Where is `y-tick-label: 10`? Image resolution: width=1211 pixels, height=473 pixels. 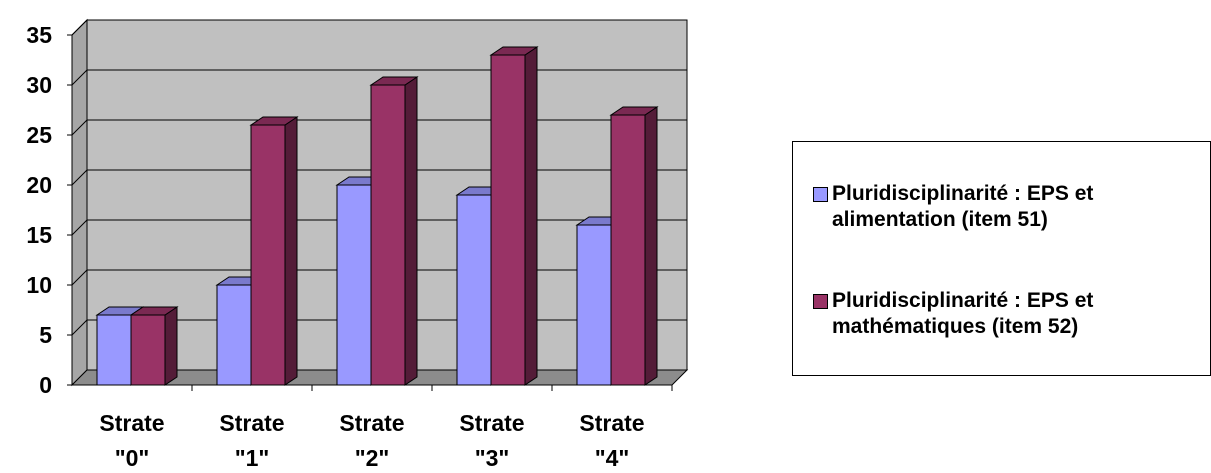 y-tick-label: 10 is located at coordinates (39, 285).